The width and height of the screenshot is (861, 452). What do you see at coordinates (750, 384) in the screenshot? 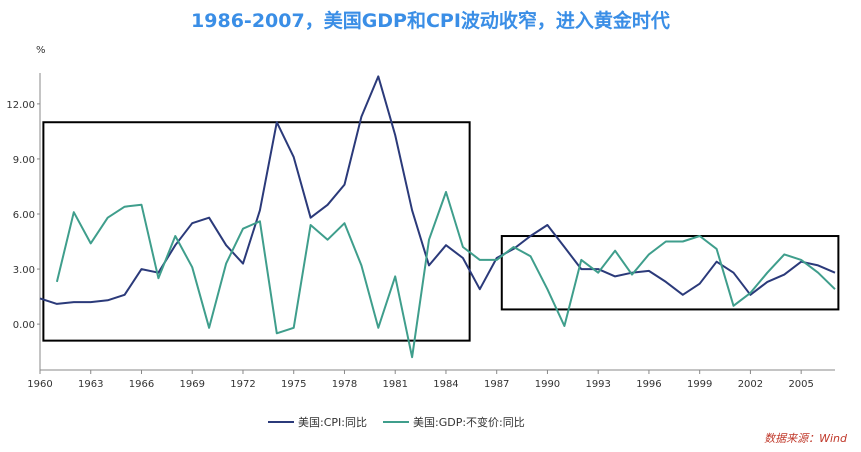
I see `x-tick-label: 2002` at bounding box center [750, 384].